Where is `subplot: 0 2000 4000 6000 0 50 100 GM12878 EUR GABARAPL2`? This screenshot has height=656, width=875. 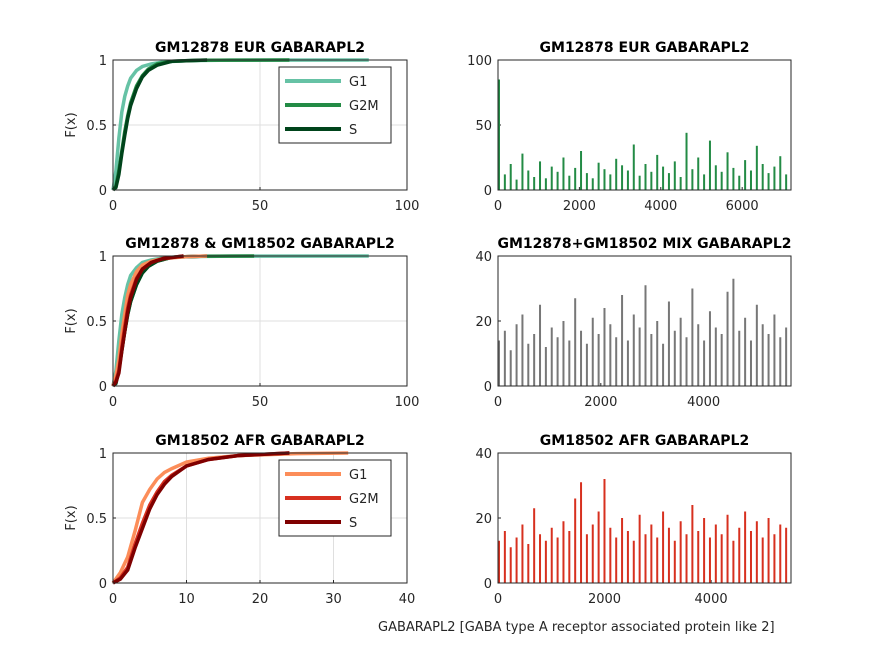 subplot: 0 2000 4000 6000 0 50 100 GM12878 EUR GABARAPL2 is located at coordinates (629, 127).